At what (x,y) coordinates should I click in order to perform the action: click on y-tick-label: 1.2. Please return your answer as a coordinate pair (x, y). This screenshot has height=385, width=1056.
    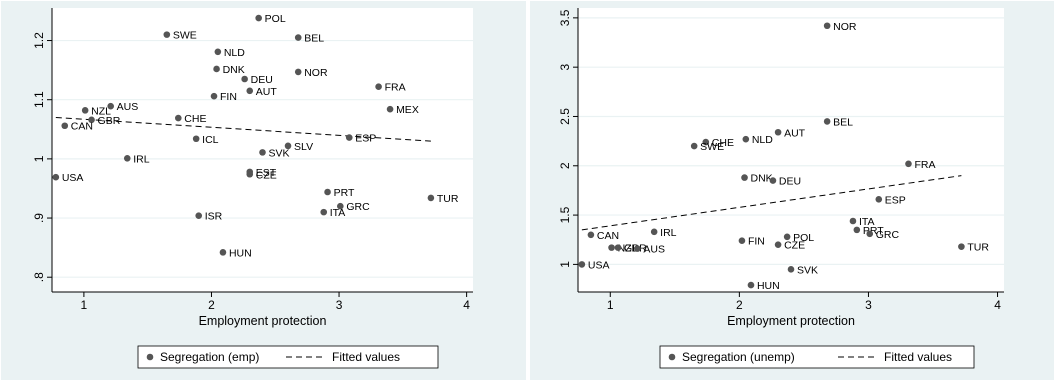
    Looking at the image, I should click on (39, 40).